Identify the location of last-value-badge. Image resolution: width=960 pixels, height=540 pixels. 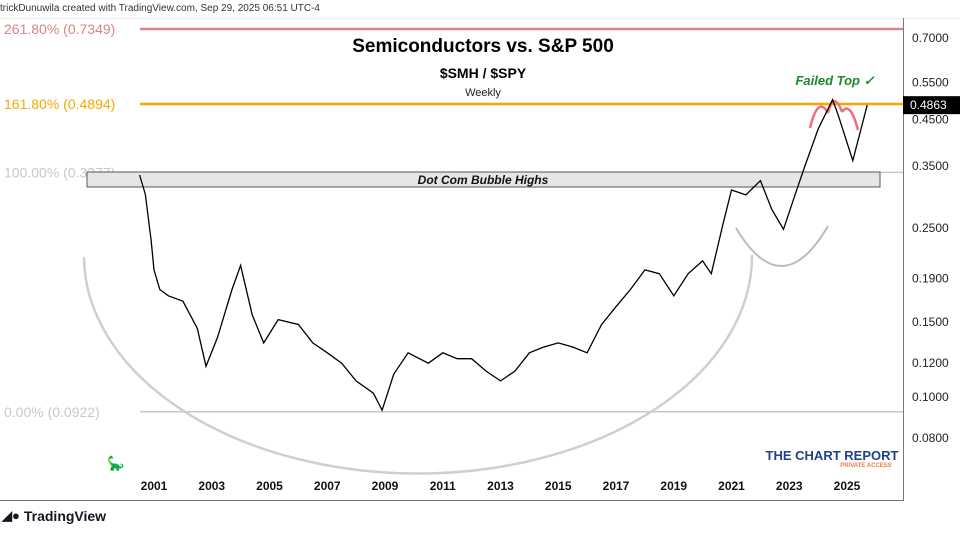
(931, 105).